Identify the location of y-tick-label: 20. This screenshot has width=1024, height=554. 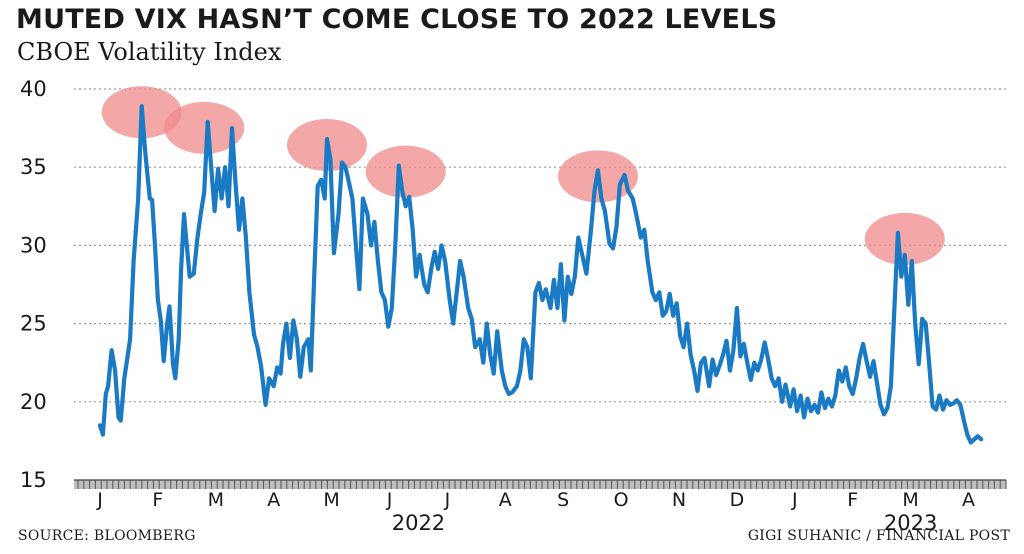
(33, 402).